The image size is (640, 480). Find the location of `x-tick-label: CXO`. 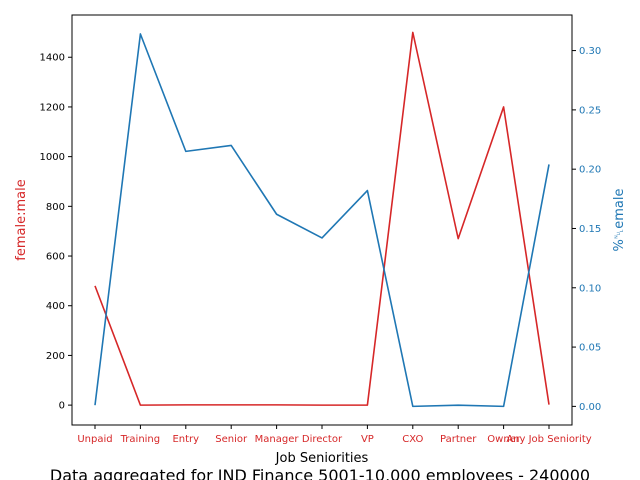

x-tick-label: CXO is located at coordinates (412, 439).